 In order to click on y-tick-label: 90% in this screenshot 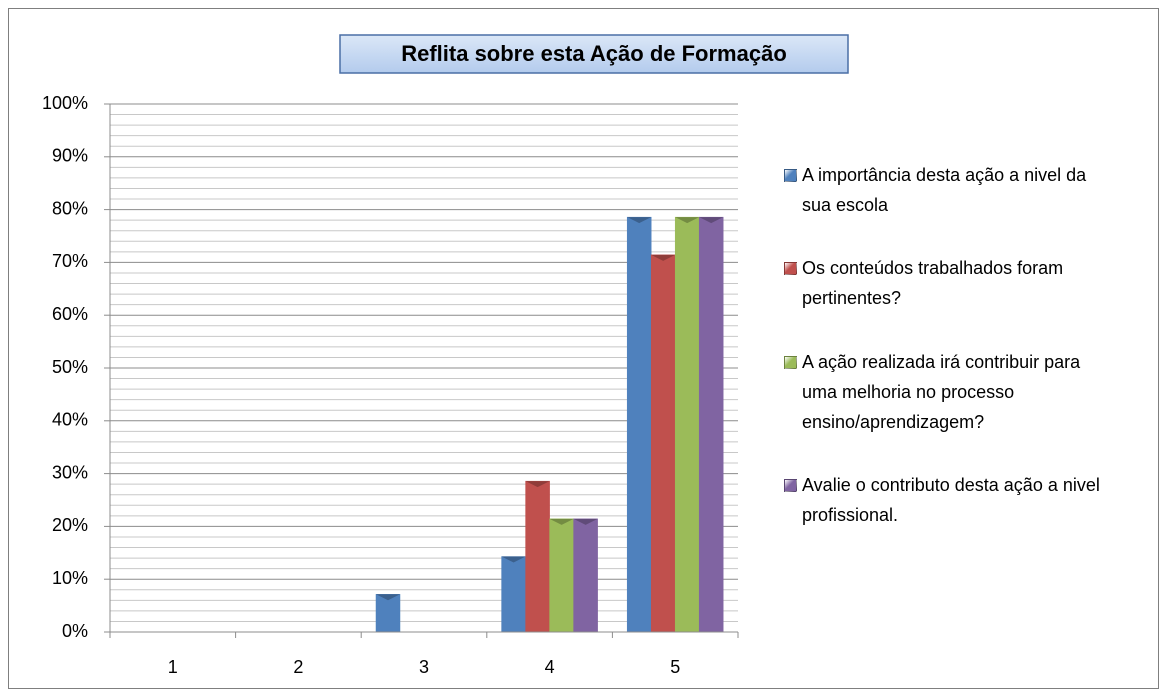, I will do `click(70, 156)`.